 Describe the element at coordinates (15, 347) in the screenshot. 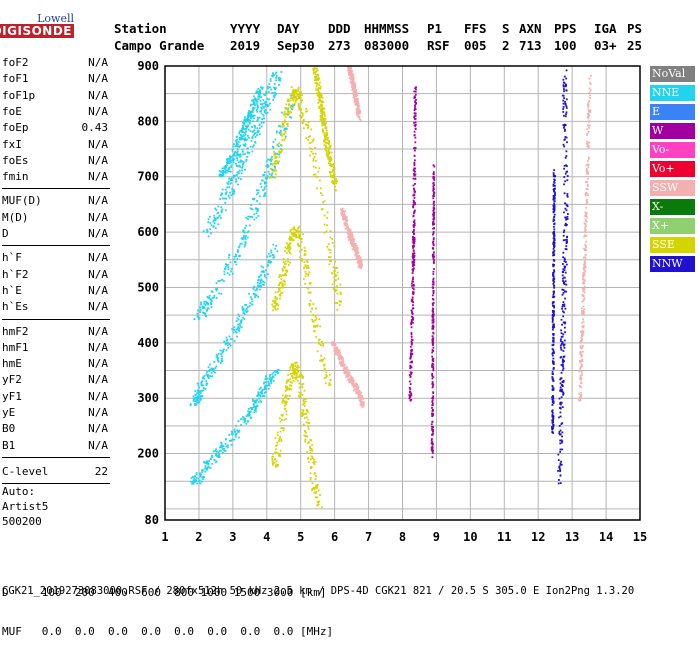

I see `param-name: hmF1` at that location.